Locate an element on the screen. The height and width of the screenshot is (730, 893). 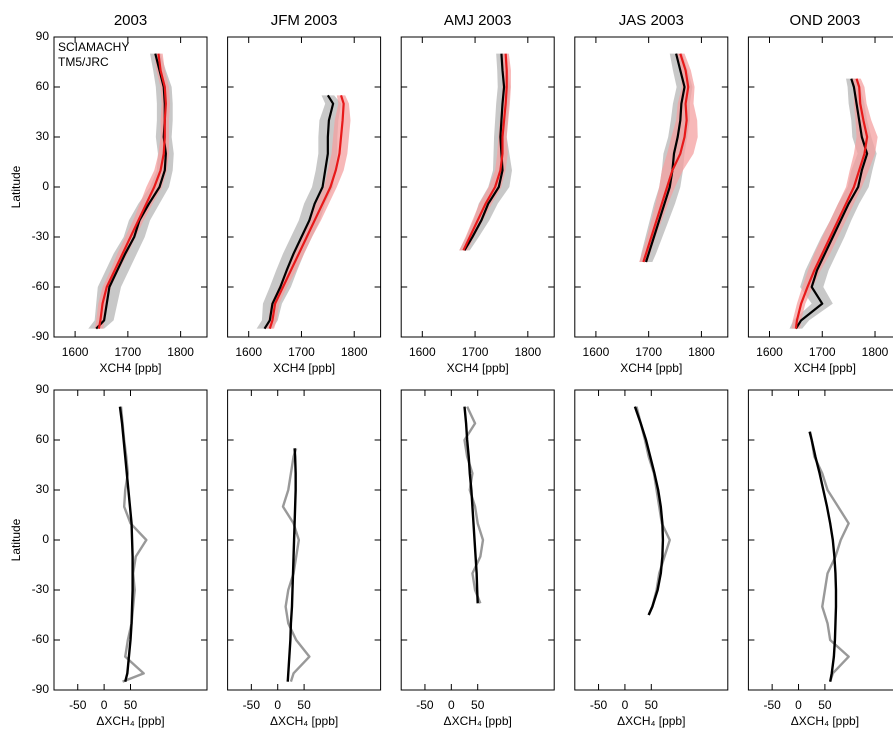
panel: 1600 1700 1800 JAS 2003 XCH4 [ppb] is located at coordinates (651, 193).